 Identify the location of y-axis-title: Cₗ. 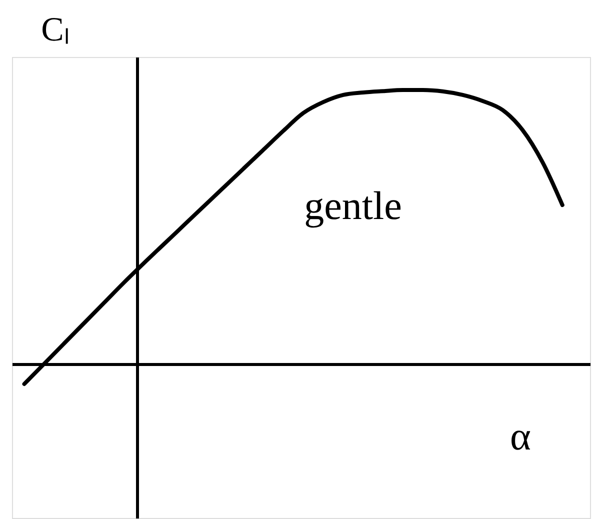
(55, 30).